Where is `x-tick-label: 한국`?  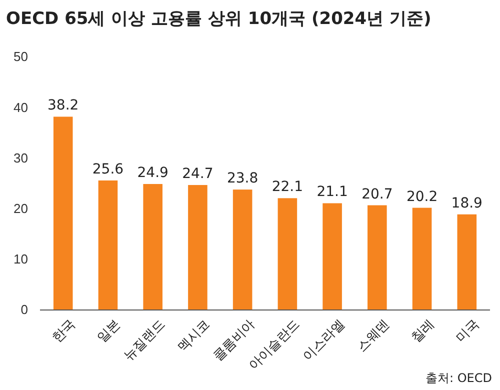 x-tick-label: 한국 is located at coordinates (63, 331).